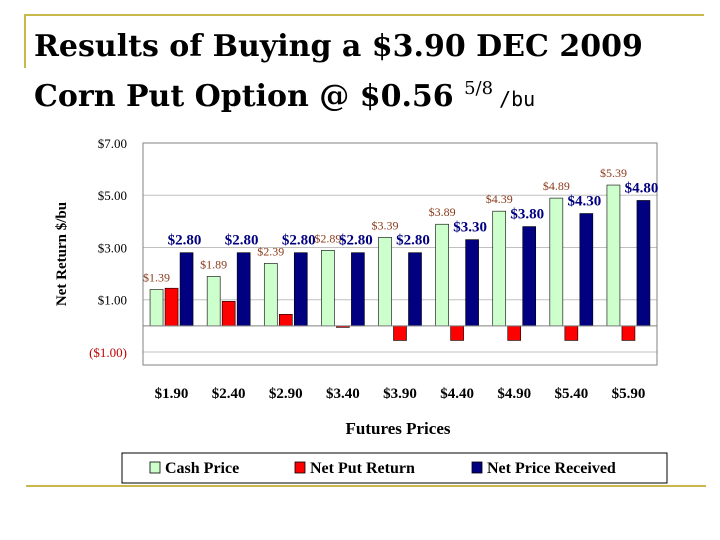 The width and height of the screenshot is (720, 540). I want to click on net-price-label: $3.30, so click(470, 228).